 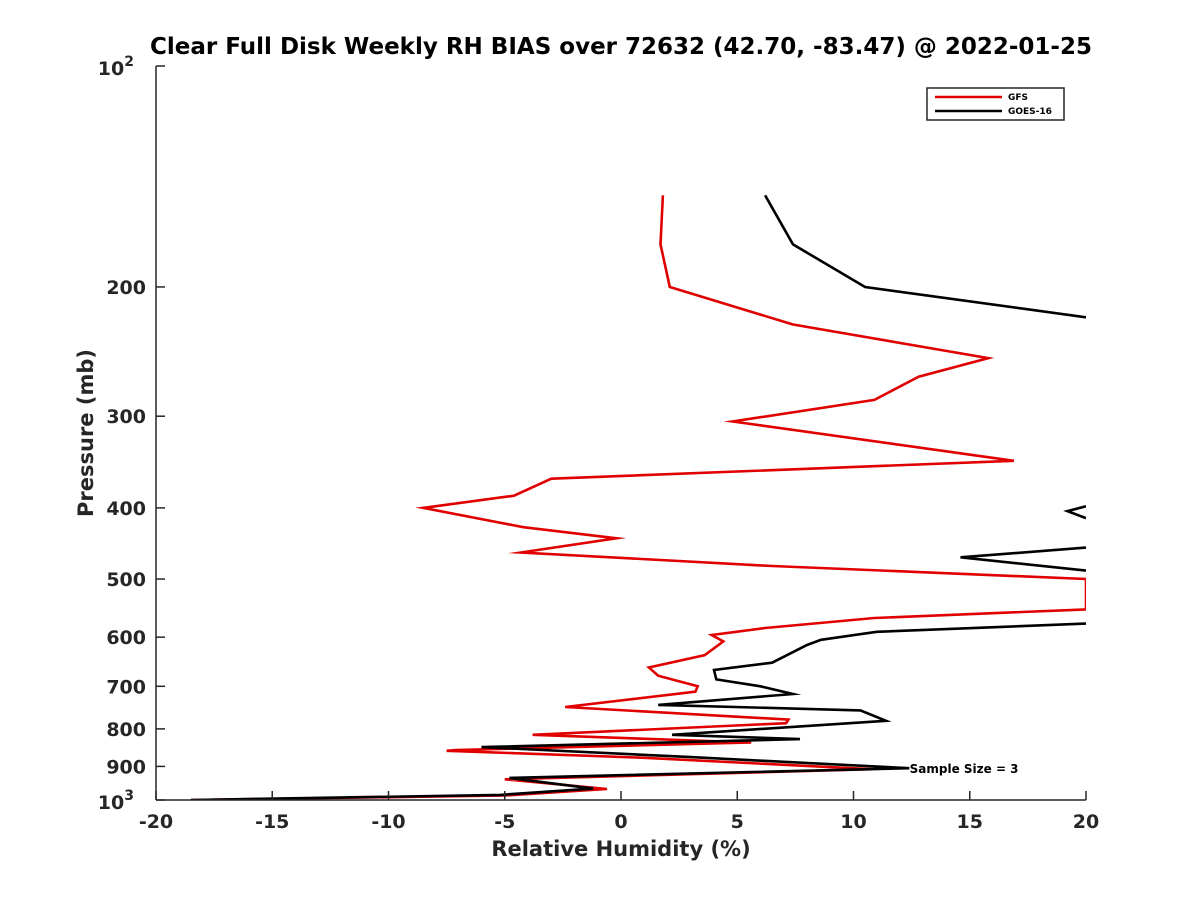 I want to click on sample-size-annotation: Sample Size = 3, so click(x=964, y=769).